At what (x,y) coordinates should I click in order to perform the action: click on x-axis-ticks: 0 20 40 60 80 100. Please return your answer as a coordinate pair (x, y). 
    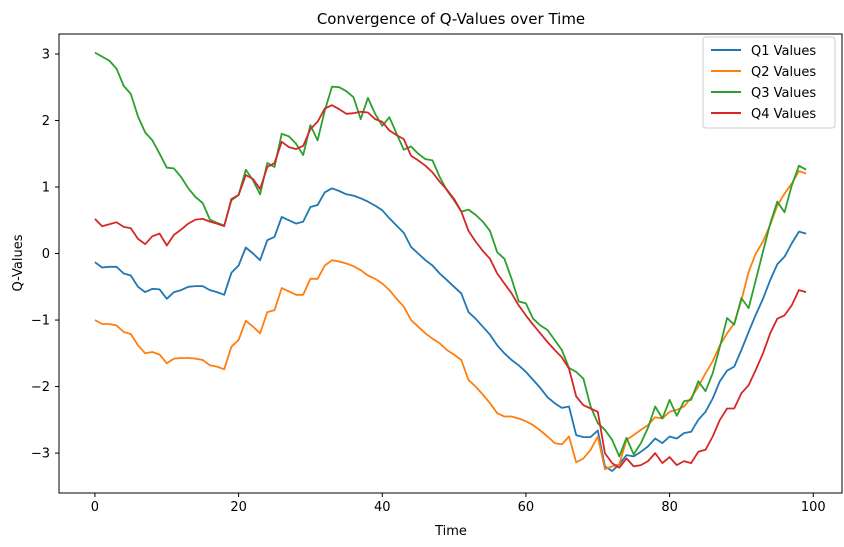
    Looking at the image, I should click on (458, 504).